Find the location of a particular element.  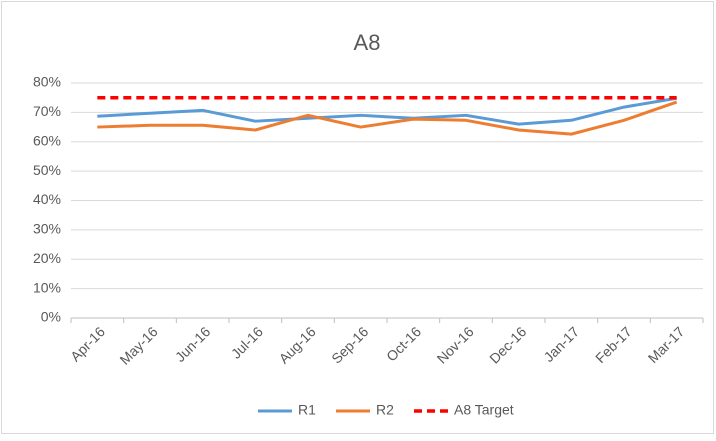

y-tick-label: 0% is located at coordinates (51, 317).